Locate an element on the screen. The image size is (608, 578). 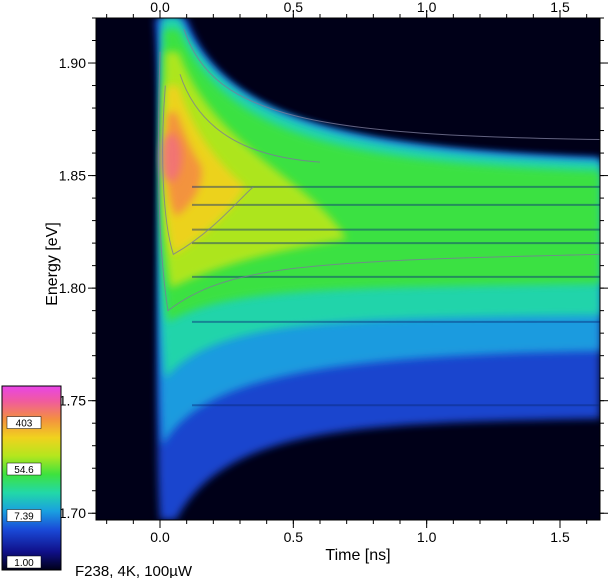
x-axis-bottom: 0.0 0.5 1.0 1.5 is located at coordinates (347, 532).